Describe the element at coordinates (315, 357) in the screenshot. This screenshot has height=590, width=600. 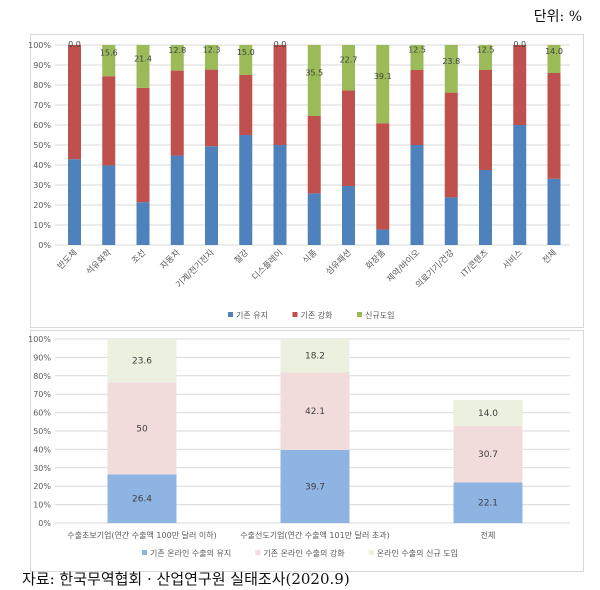
I see `data-label: 18.2` at that location.